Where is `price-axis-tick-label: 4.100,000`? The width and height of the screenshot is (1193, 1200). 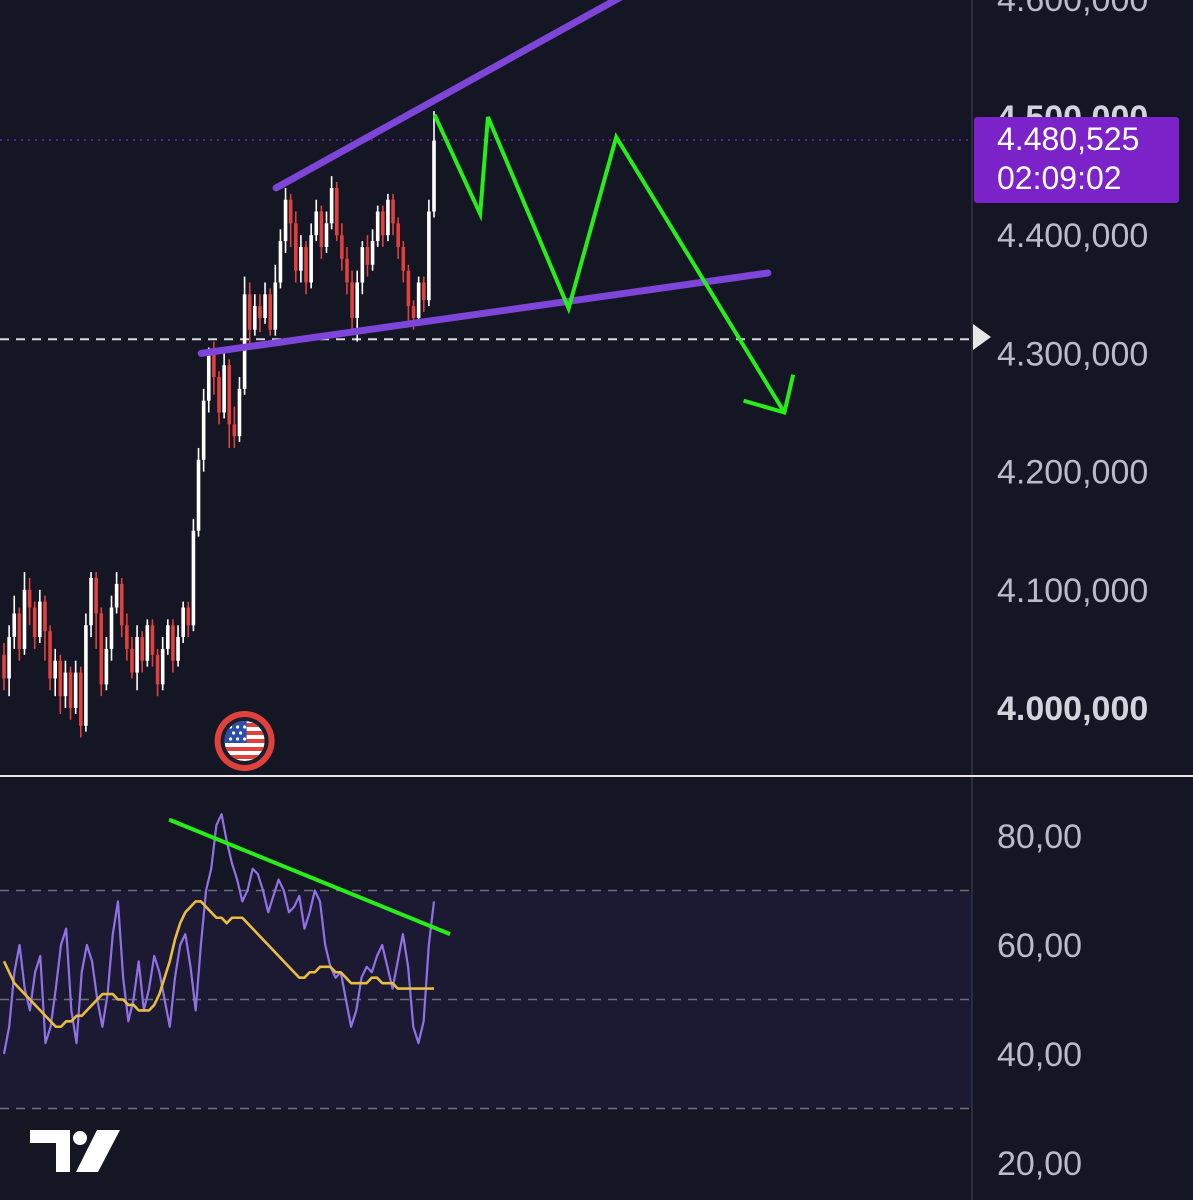 price-axis-tick-label: 4.100,000 is located at coordinates (1072, 591).